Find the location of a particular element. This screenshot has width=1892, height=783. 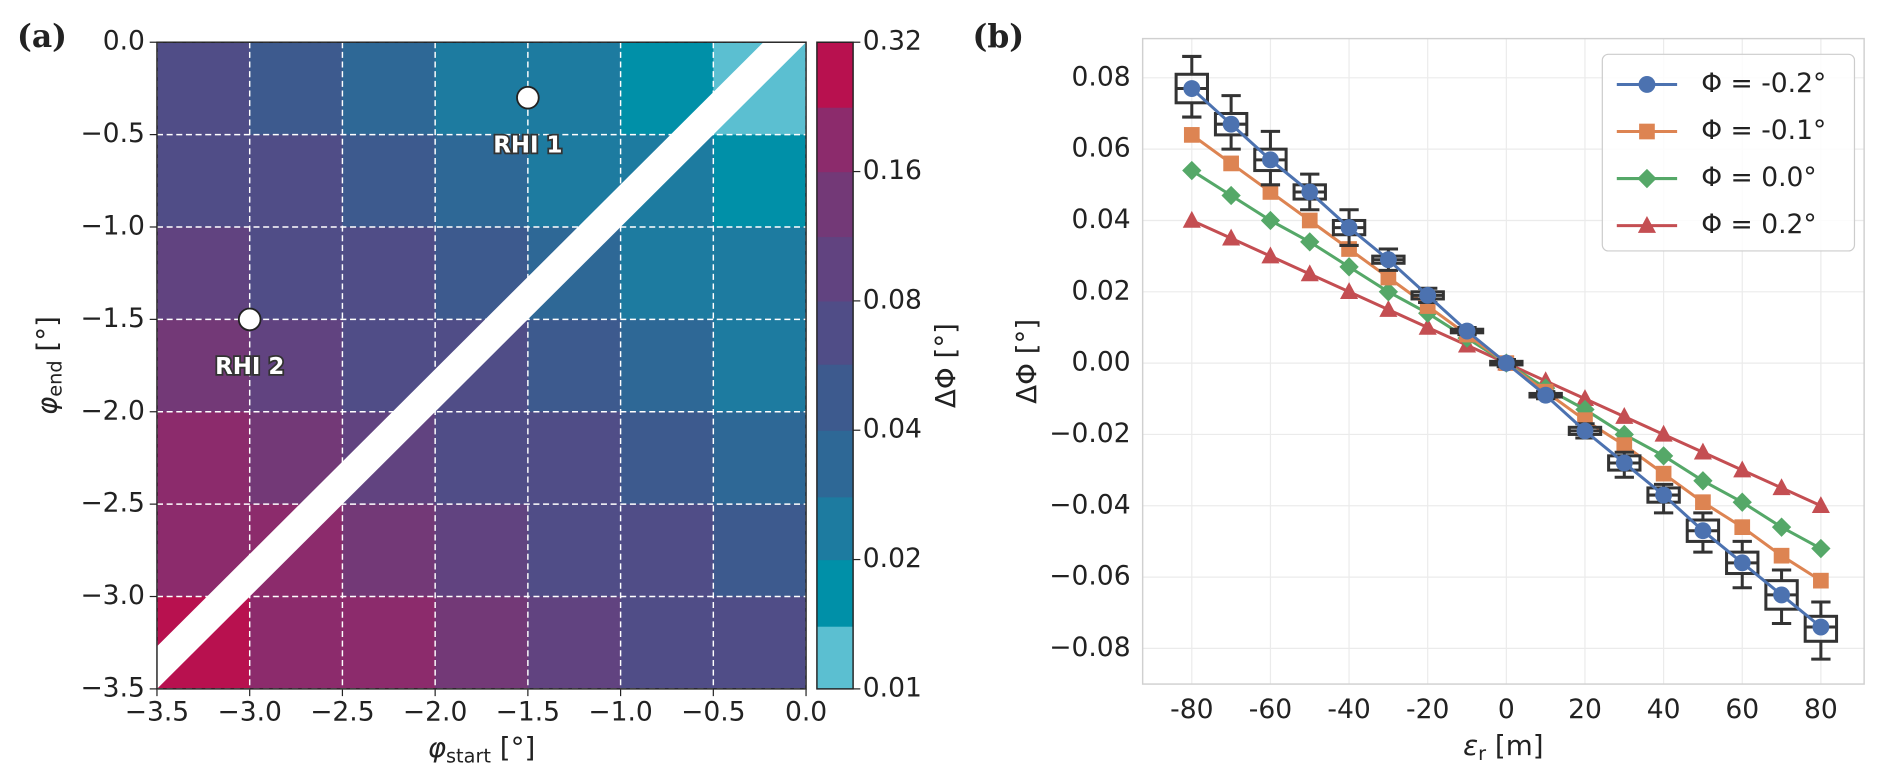

x-tick-label: -40 is located at coordinates (1348, 709).